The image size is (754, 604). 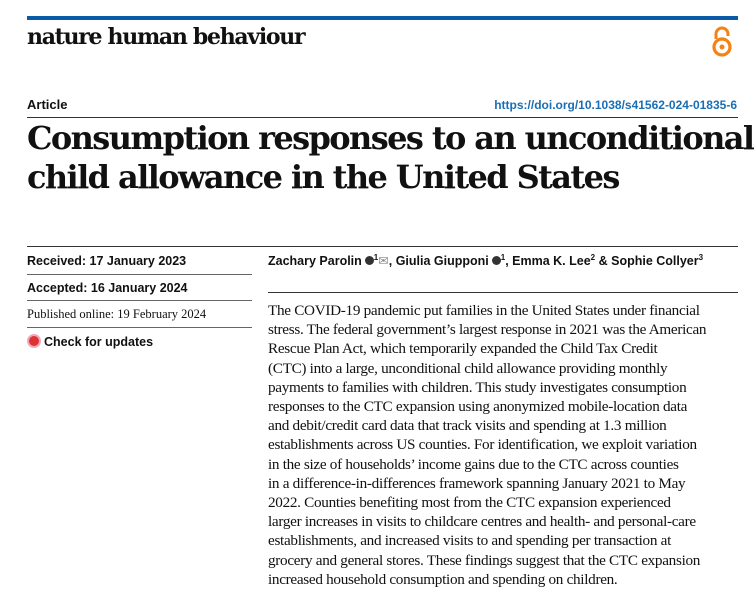 What do you see at coordinates (551, 261) in the screenshot?
I see `author-name: Emma K. Lee` at bounding box center [551, 261].